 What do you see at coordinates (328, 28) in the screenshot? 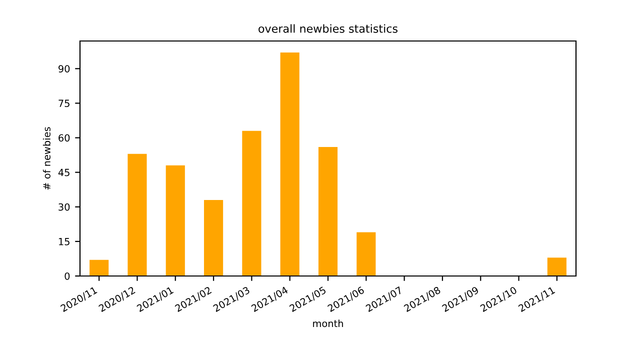
I see `chart-title: overall newbies statistics` at bounding box center [328, 28].